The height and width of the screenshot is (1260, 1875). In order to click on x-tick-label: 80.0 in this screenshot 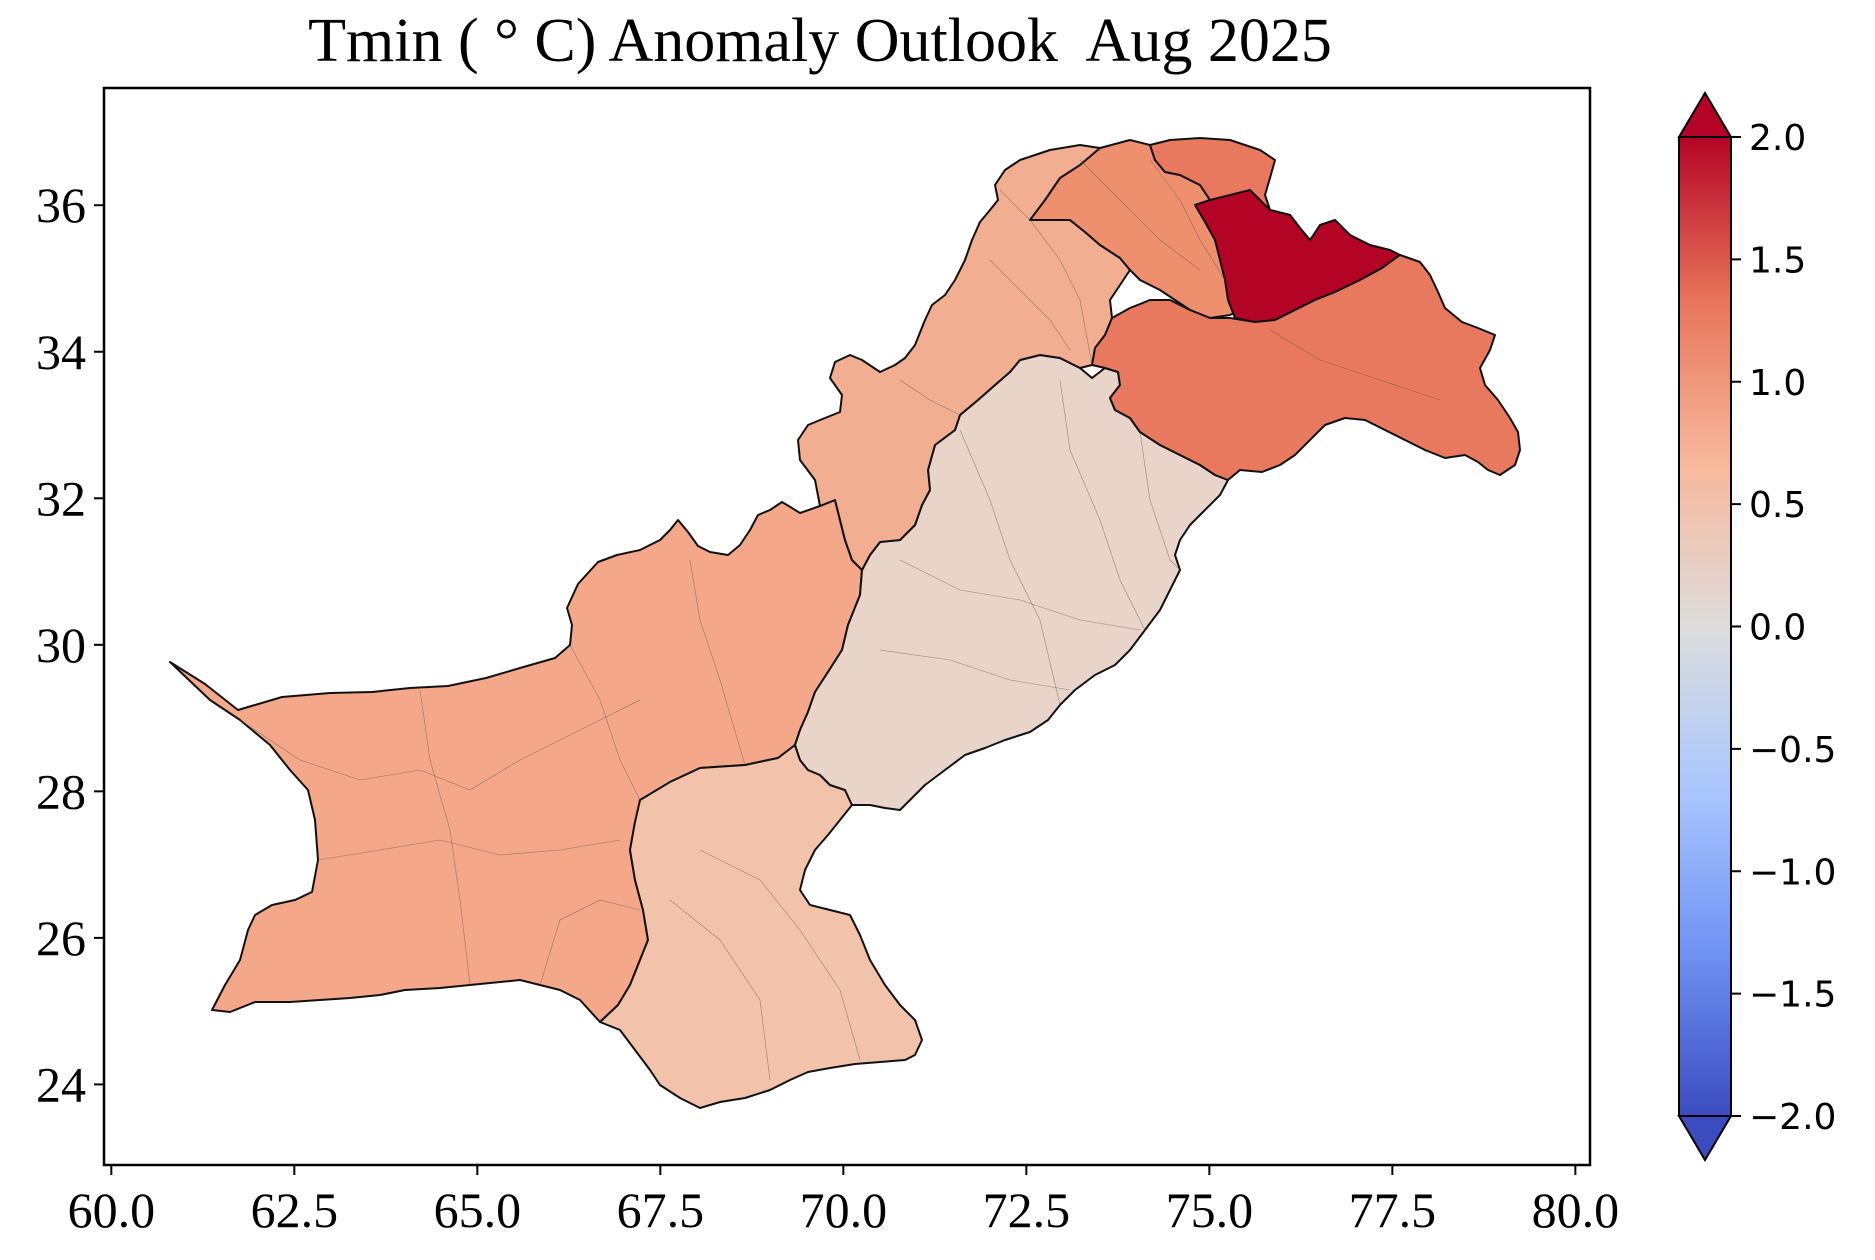, I will do `click(1576, 1210)`.